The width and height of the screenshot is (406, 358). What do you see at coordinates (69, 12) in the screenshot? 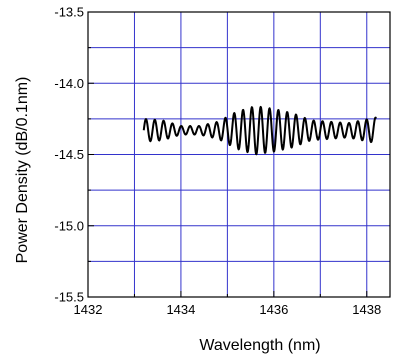
I see `y-tick-label: -13.5` at bounding box center [69, 12].